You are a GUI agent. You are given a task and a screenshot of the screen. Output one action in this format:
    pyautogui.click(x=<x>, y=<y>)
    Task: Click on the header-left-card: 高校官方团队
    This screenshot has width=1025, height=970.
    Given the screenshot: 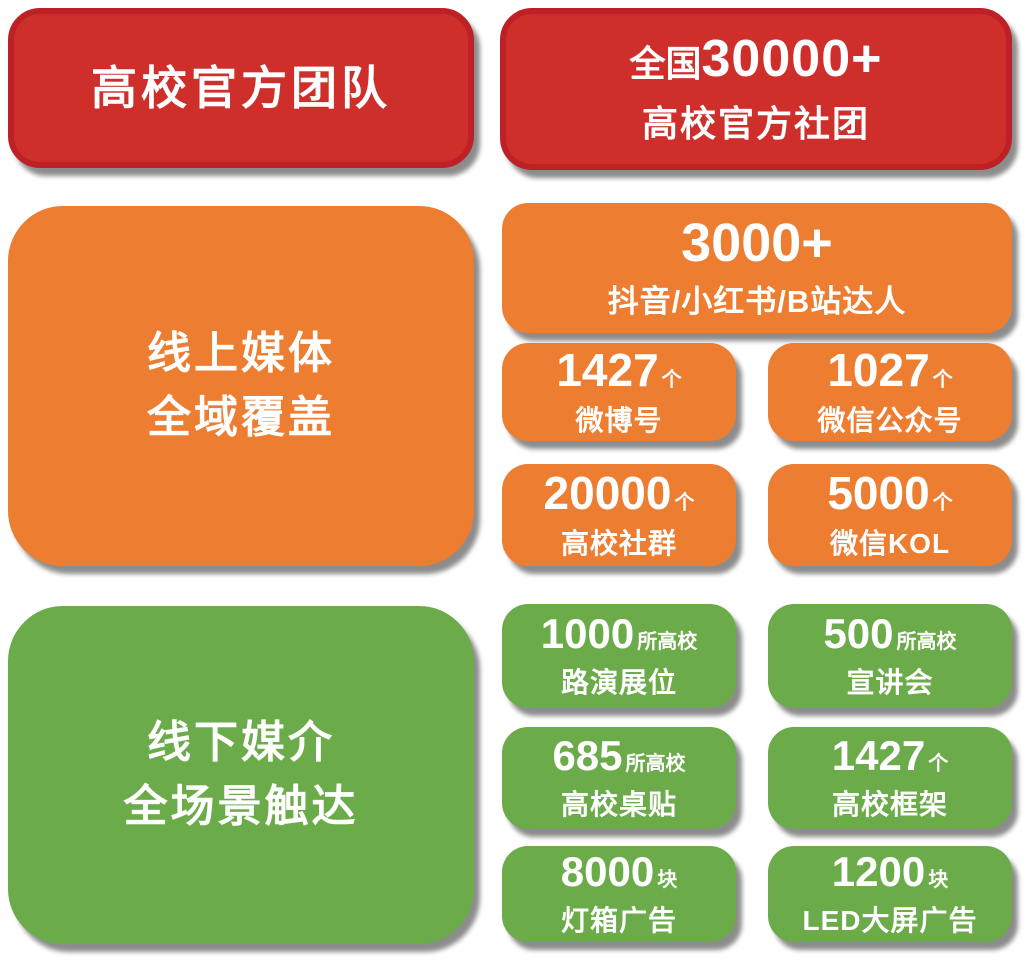 What is the action you would take?
    pyautogui.click(x=241, y=88)
    